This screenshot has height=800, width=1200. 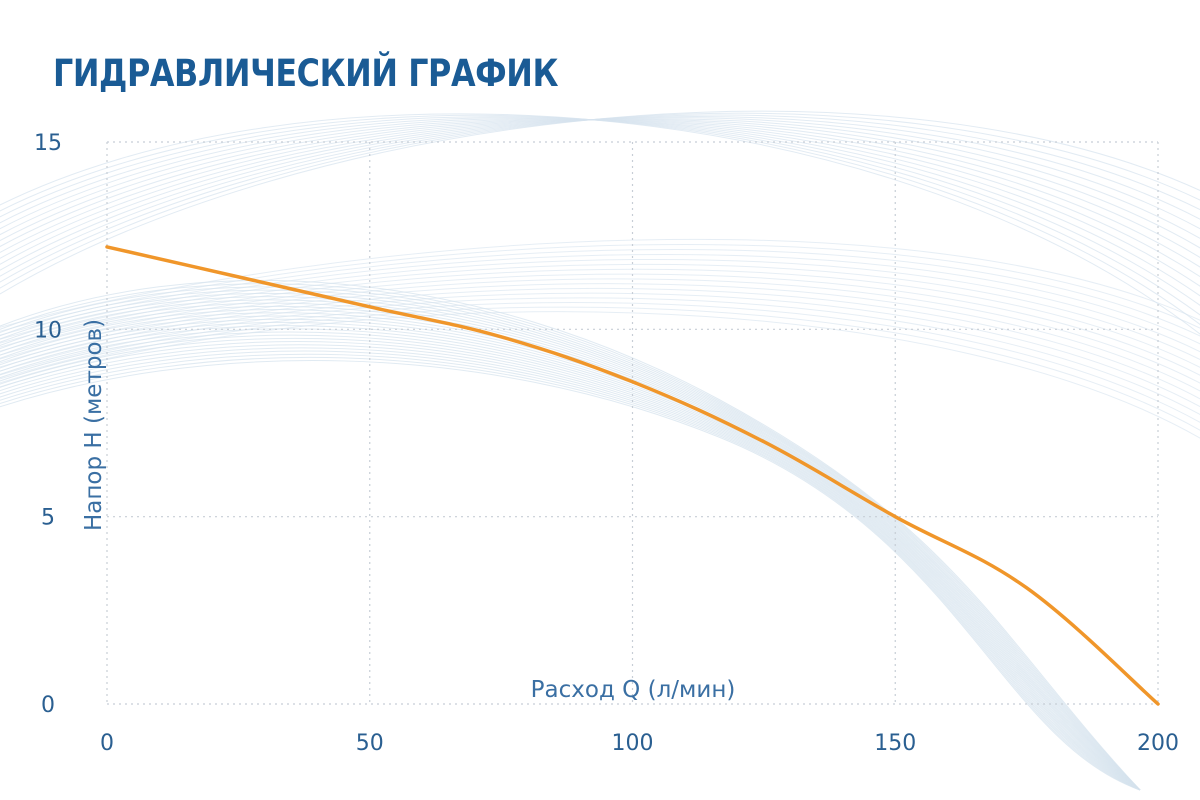 I want to click on y-tick-label: 0, so click(x=48, y=705).